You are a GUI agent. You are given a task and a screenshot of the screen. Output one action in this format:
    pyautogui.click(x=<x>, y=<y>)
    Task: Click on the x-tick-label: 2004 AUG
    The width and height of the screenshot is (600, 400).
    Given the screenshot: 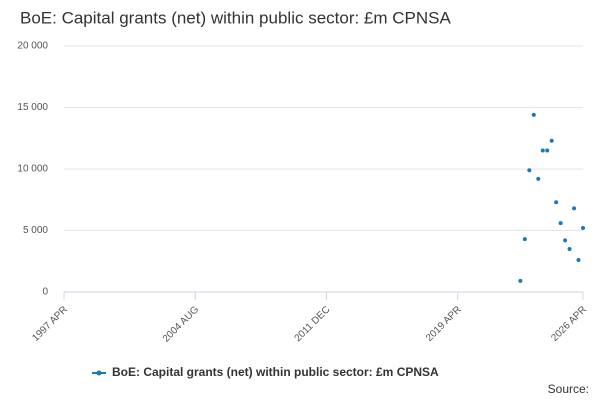 What is the action you would take?
    pyautogui.click(x=181, y=324)
    